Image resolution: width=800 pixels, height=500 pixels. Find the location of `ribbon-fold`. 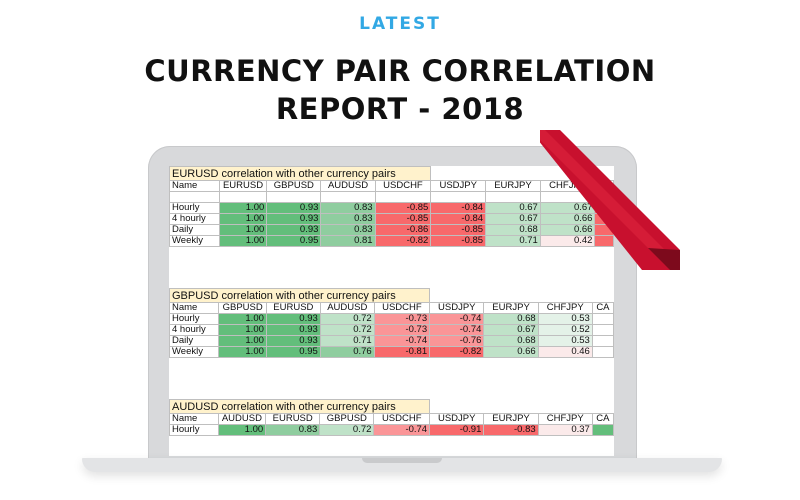

ribbon-fold is located at coordinates (664, 259).